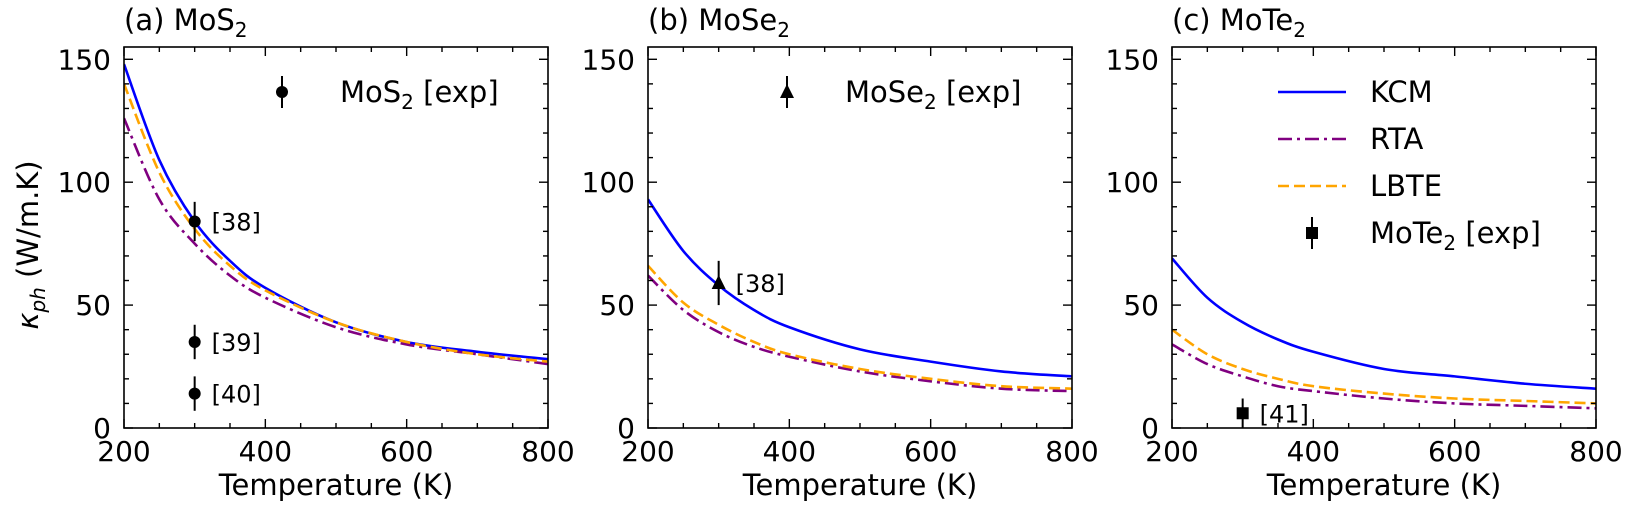  What do you see at coordinates (884, 92) in the screenshot?
I see `legend-label-main: MoSe` at bounding box center [884, 92].